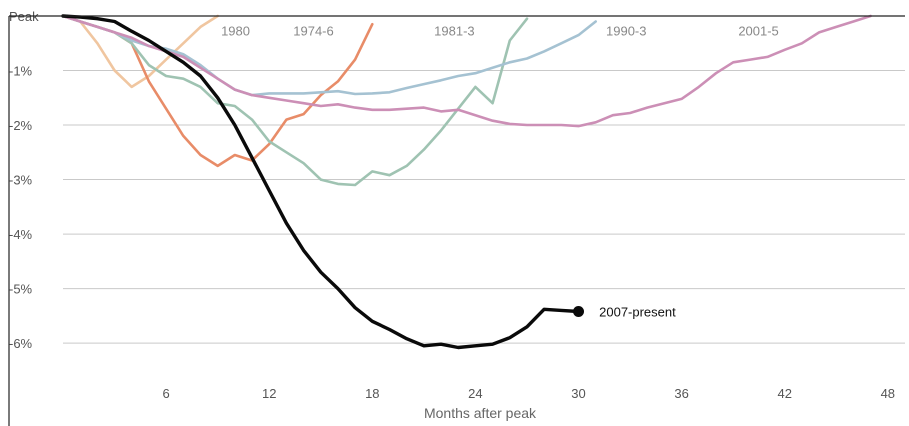  Describe the element at coordinates (21, 71) in the screenshot. I see `y-tick-label: -1%` at that location.